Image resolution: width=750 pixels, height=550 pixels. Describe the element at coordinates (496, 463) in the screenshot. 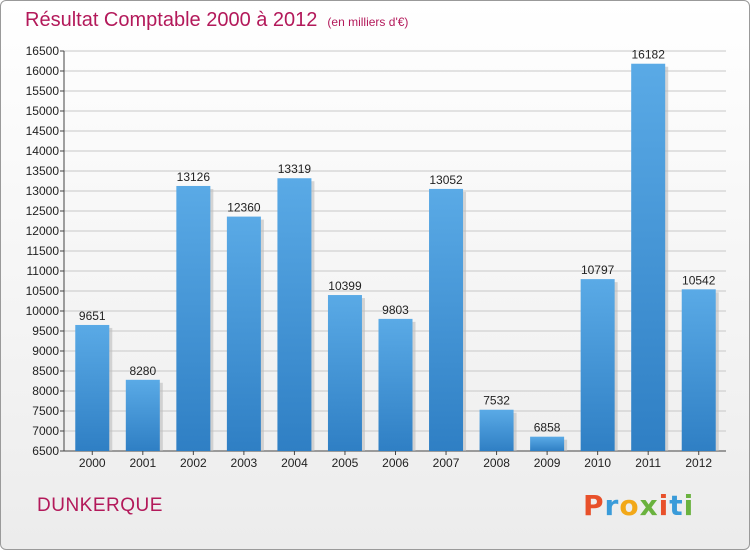

I see `x-tick-label: 2008` at that location.